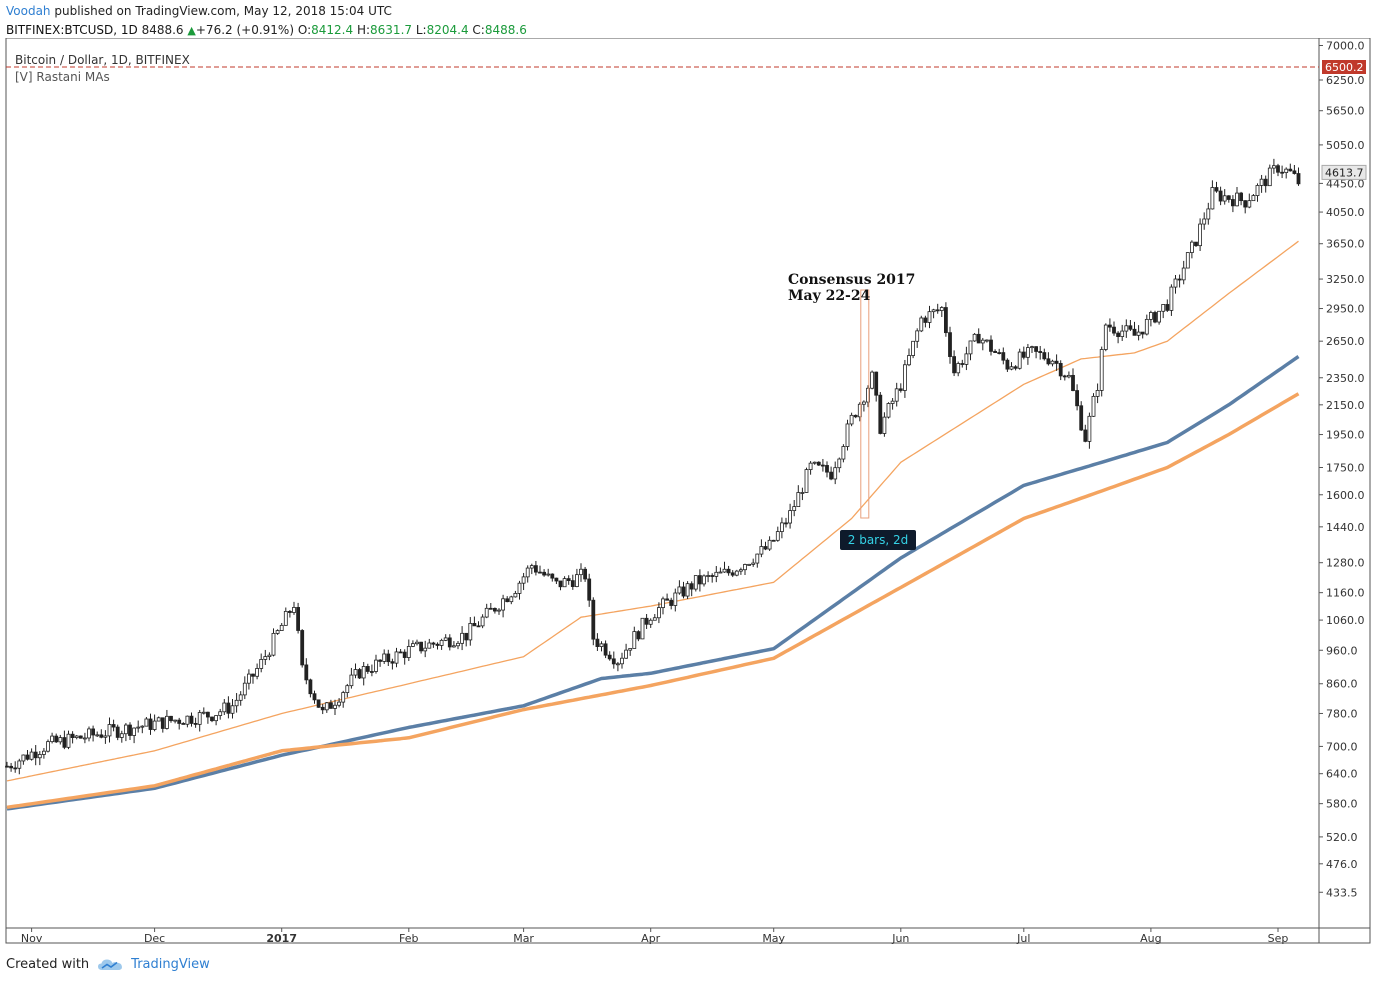 The image size is (1377, 983). I want to click on close-value: 8488.6, so click(505, 30).